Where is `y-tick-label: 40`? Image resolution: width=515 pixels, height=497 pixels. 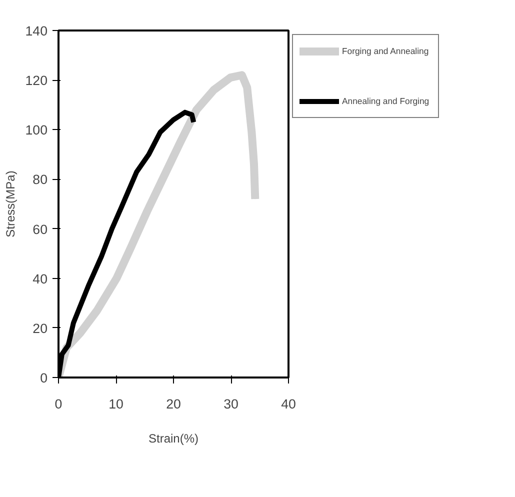 y-tick-label: 40 is located at coordinates (40, 278).